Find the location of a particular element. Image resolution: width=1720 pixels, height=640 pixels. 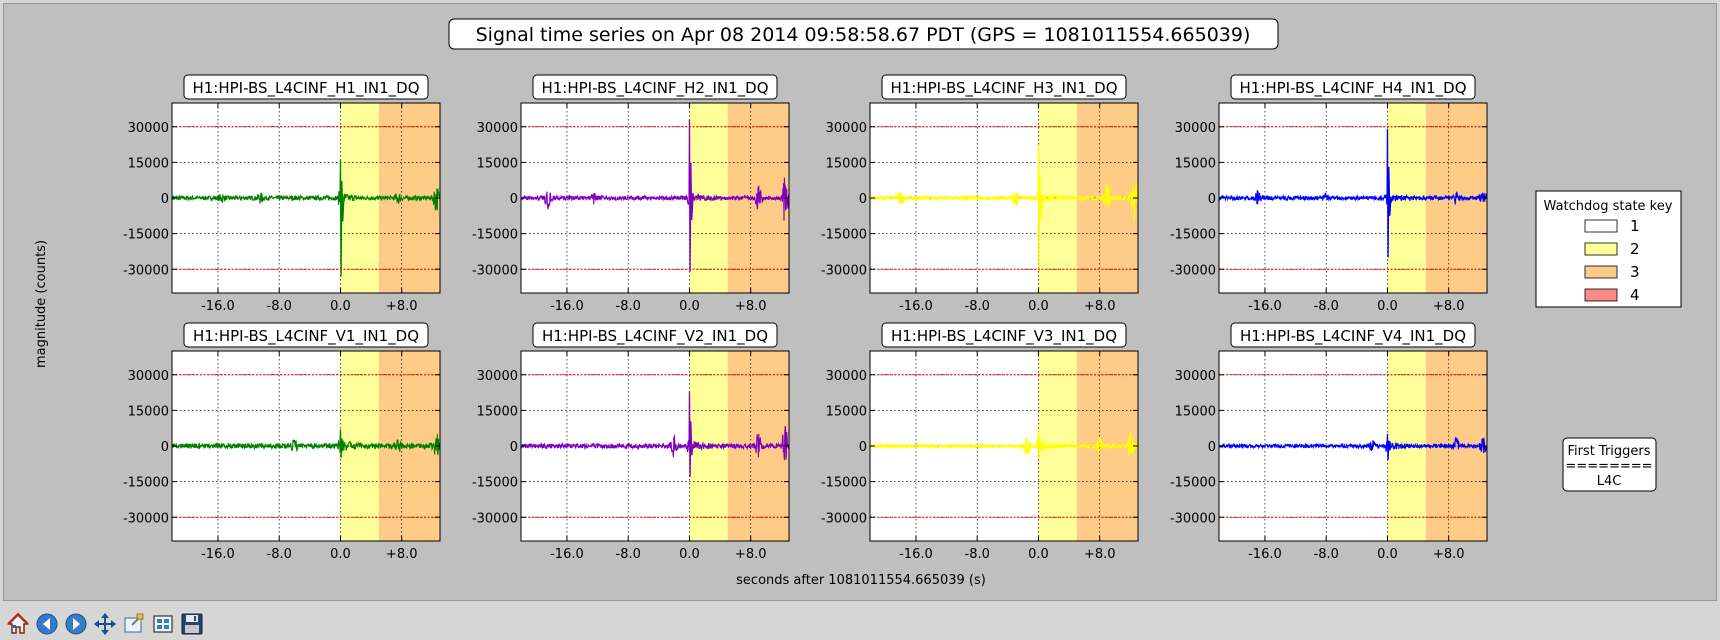

first-triggers-box: First Triggers ======== L4C is located at coordinates (1609, 464).